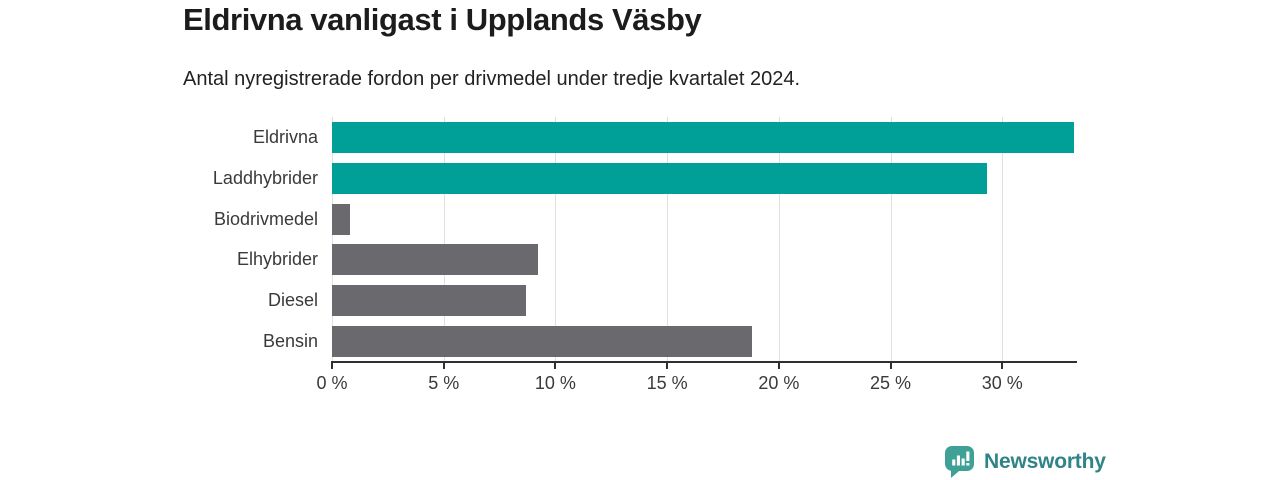 This screenshot has width=1280, height=480. What do you see at coordinates (277, 259) in the screenshot?
I see `category-label: Elhybrider` at bounding box center [277, 259].